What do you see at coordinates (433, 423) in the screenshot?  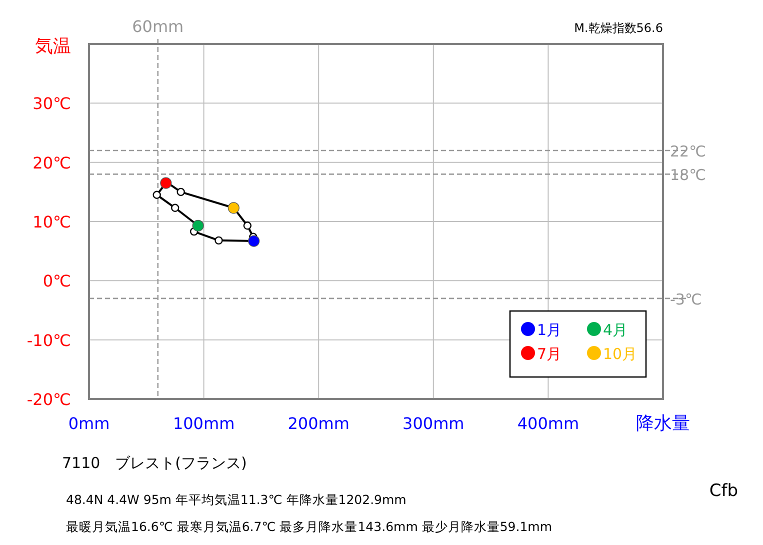 I see `x-tick-label: 300mm` at bounding box center [433, 423].